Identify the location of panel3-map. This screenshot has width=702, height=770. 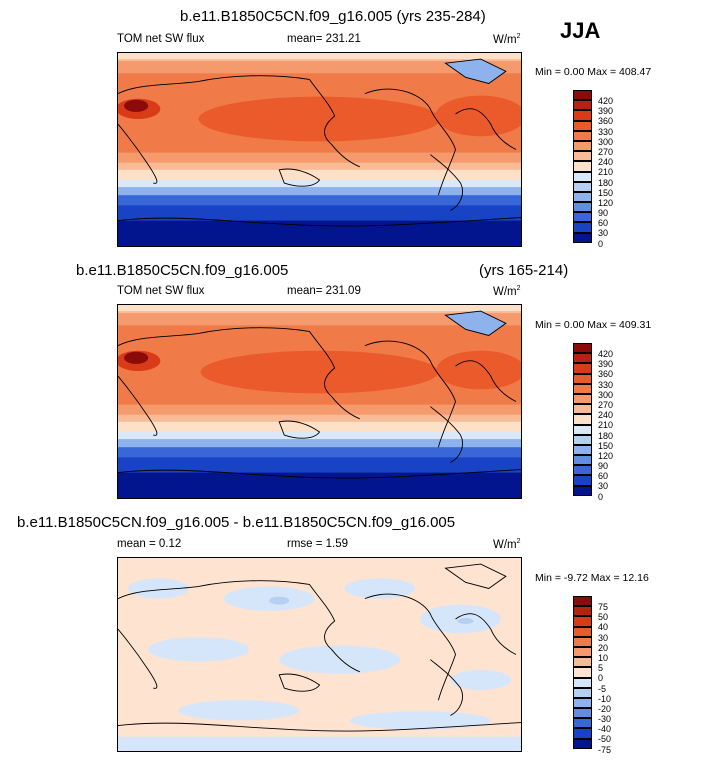
(319, 654).